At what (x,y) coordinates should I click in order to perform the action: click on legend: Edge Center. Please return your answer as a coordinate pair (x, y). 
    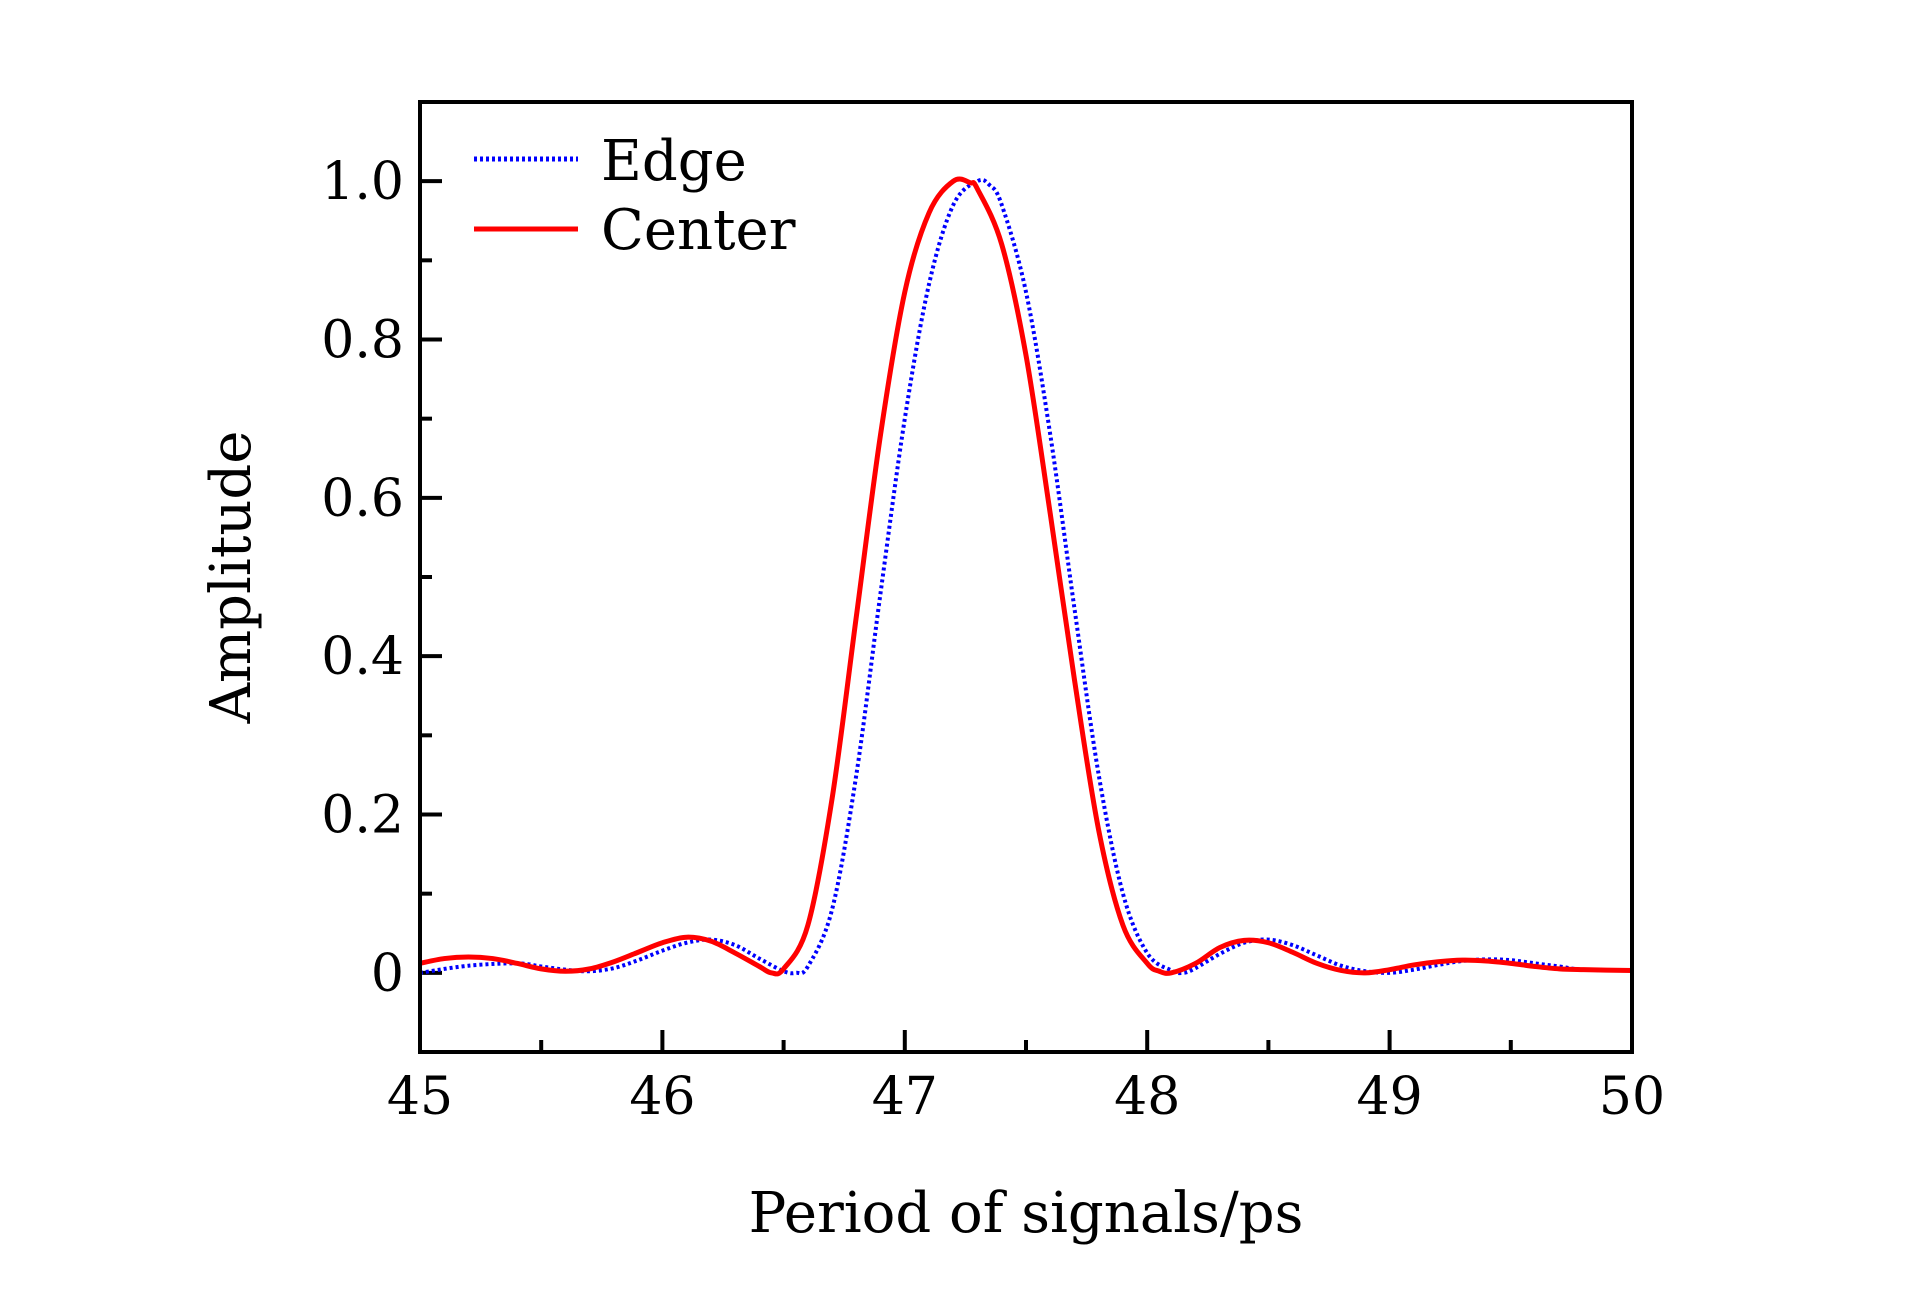
    Looking at the image, I should click on (635, 196).